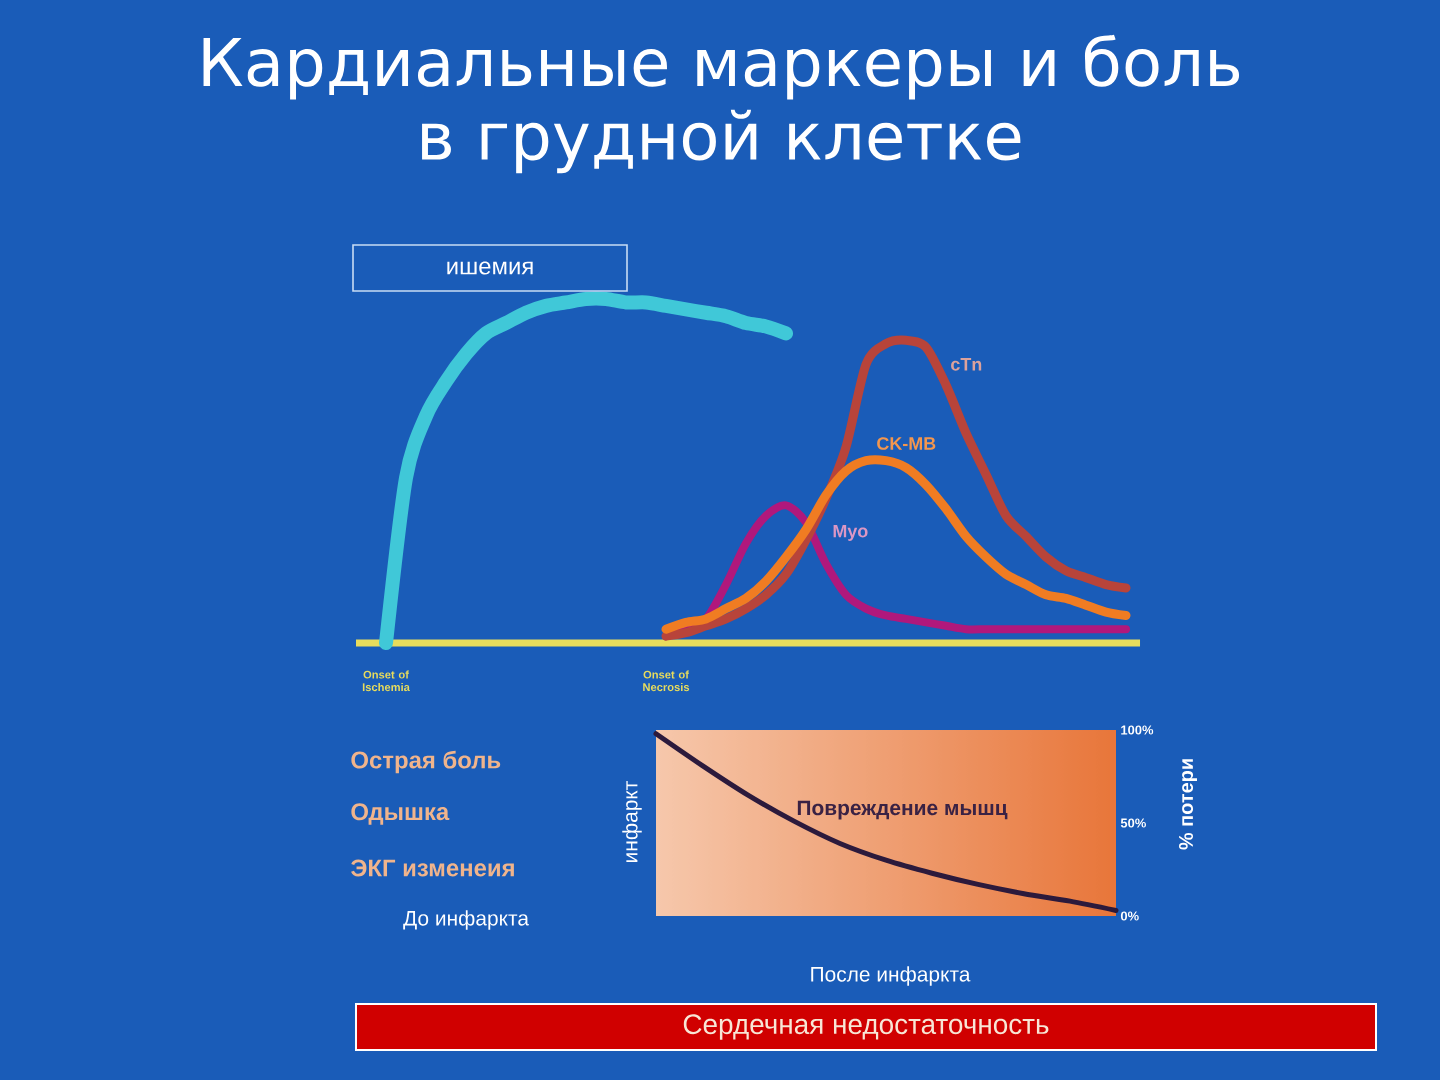  I want to click on line-series, so click(886, 822).